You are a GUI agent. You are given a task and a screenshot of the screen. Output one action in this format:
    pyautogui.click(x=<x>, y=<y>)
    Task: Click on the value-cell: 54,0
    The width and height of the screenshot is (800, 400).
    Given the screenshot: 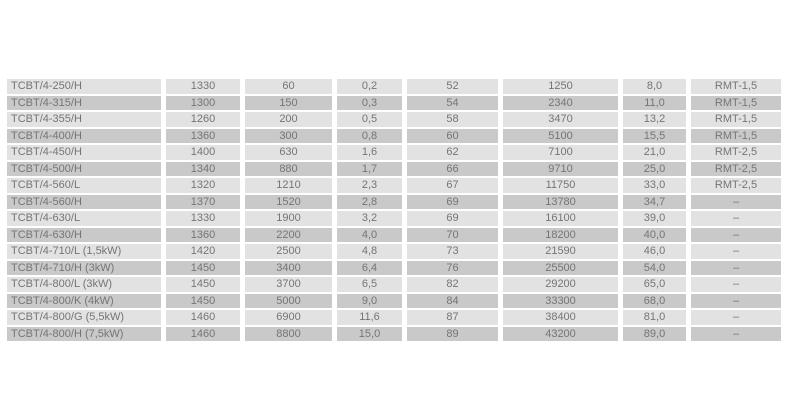 What is the action you would take?
    pyautogui.click(x=654, y=267)
    